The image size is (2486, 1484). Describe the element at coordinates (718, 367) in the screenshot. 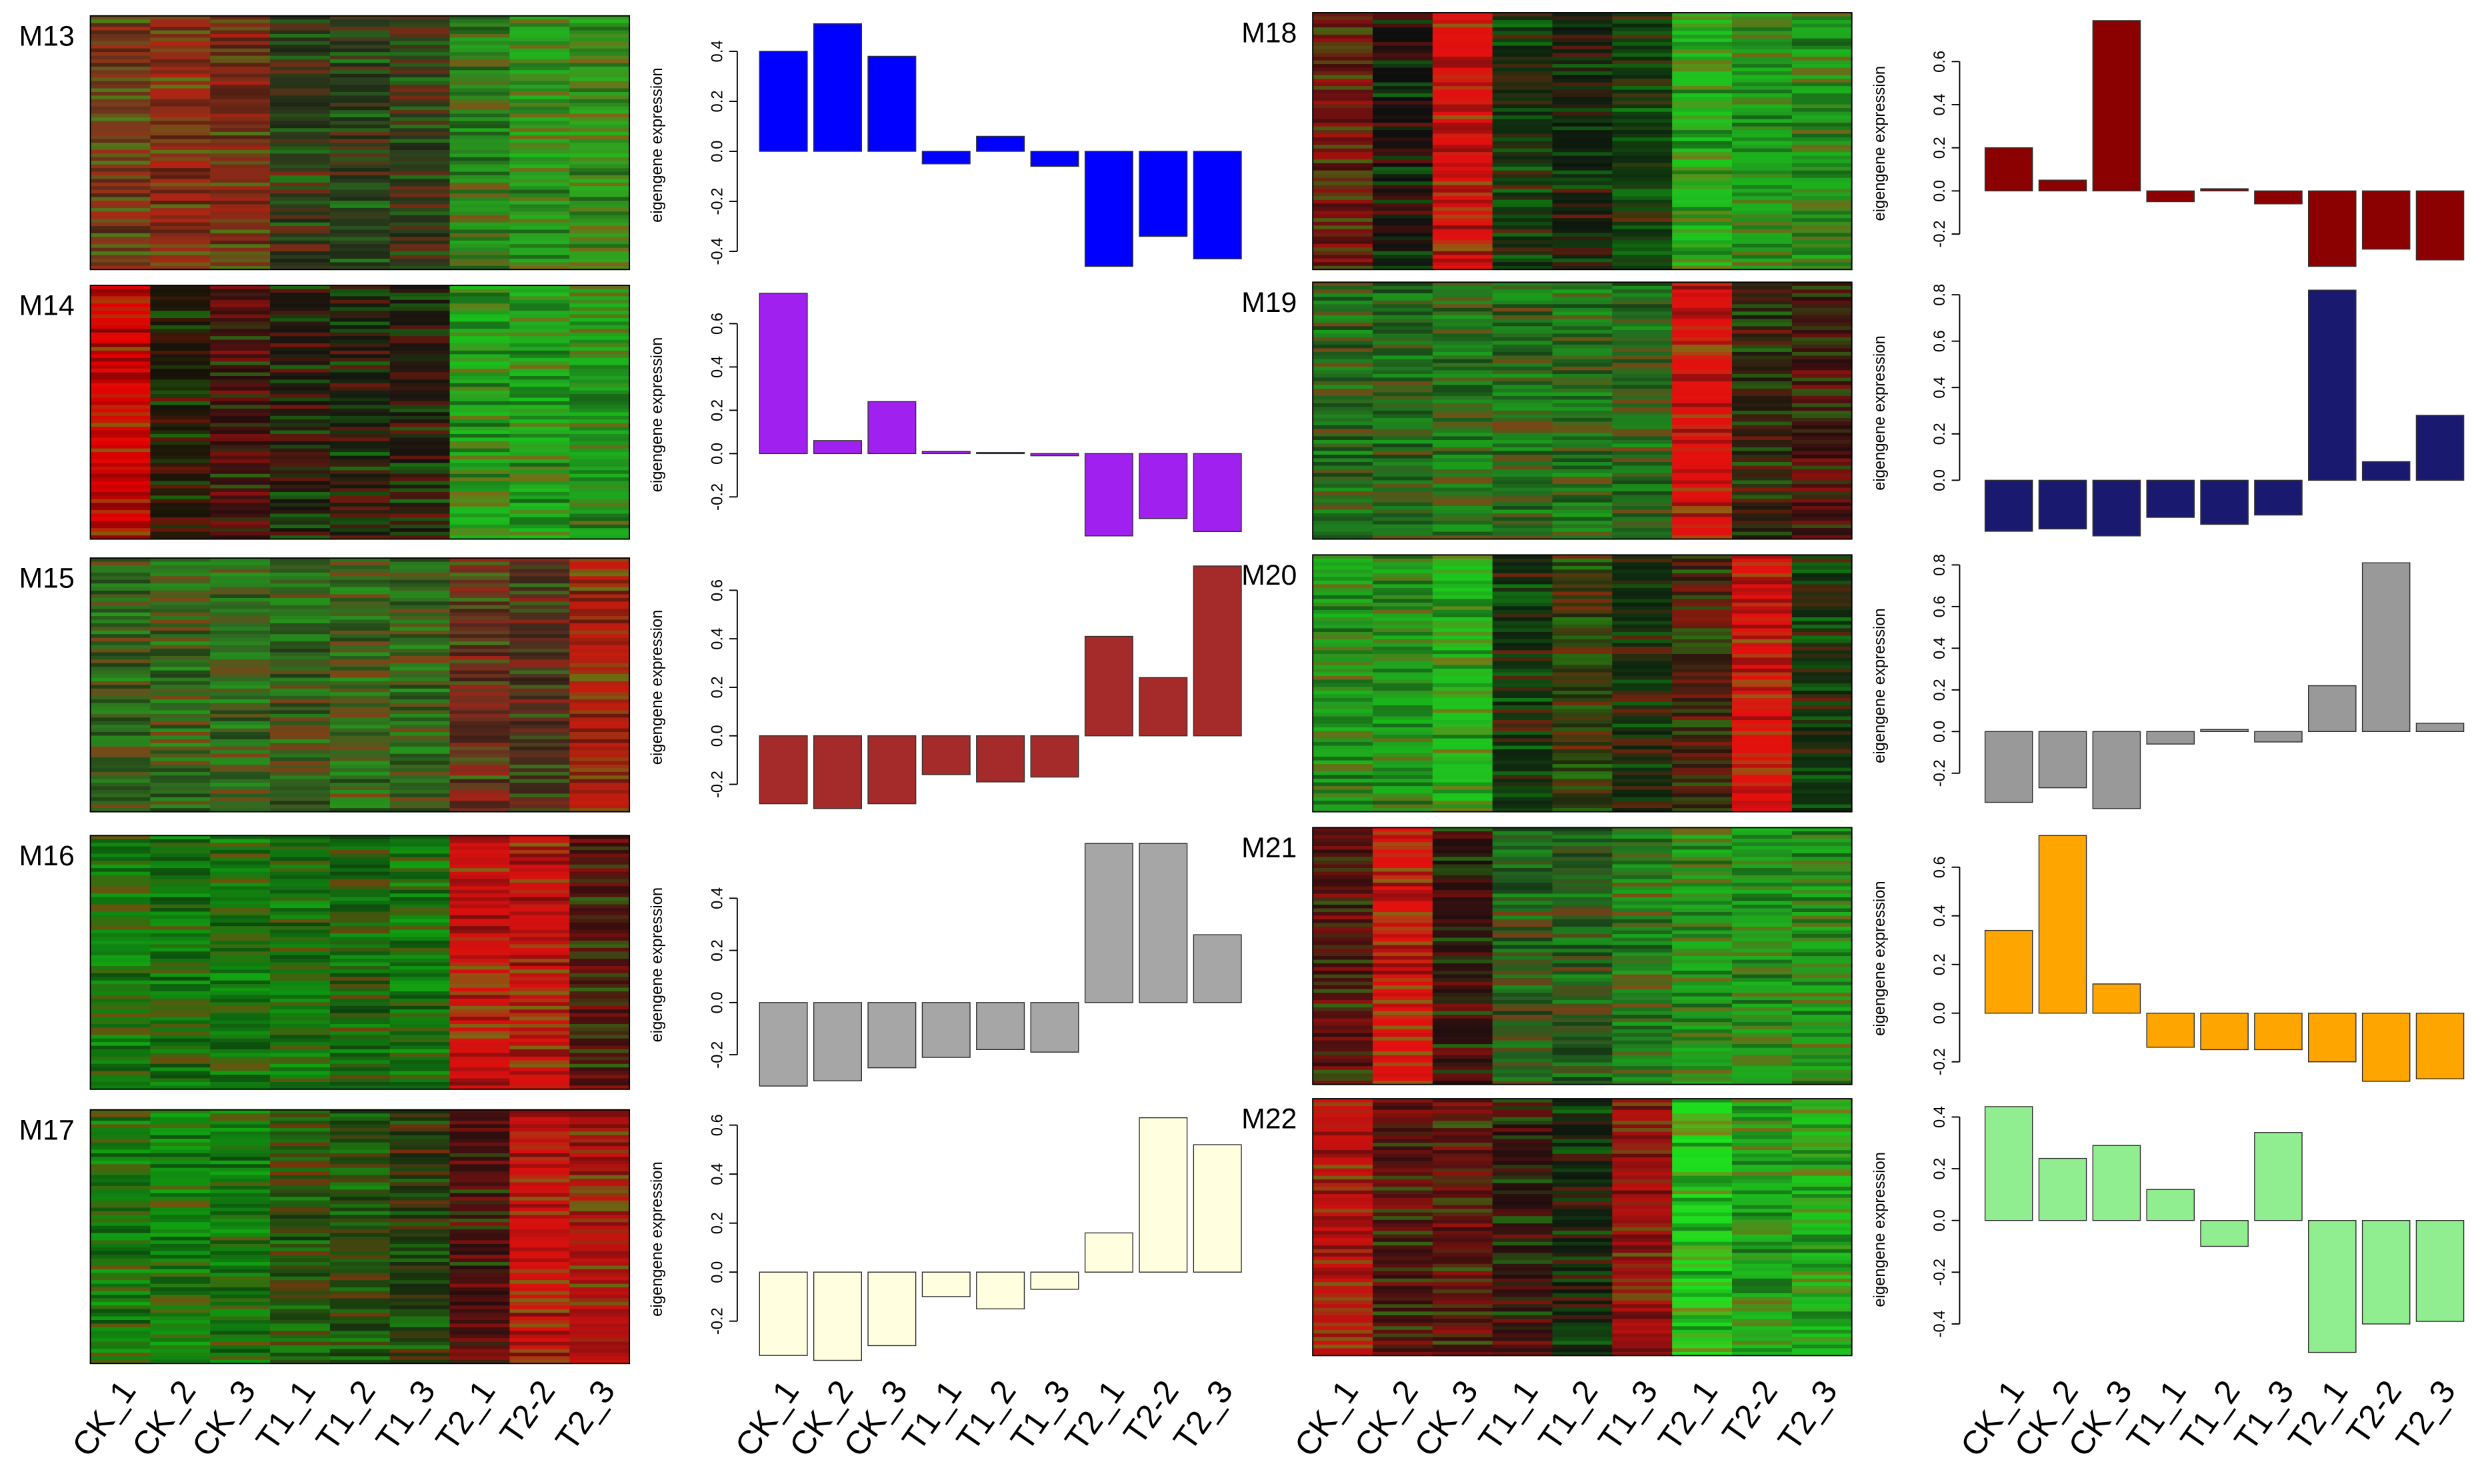

I see `y-tick-label: 0.4` at that location.